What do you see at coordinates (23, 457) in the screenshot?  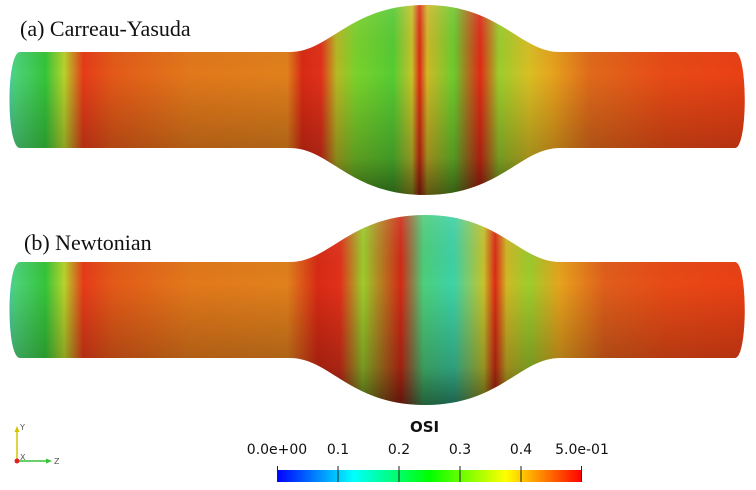 I see `axis-x-label: X` at bounding box center [23, 457].